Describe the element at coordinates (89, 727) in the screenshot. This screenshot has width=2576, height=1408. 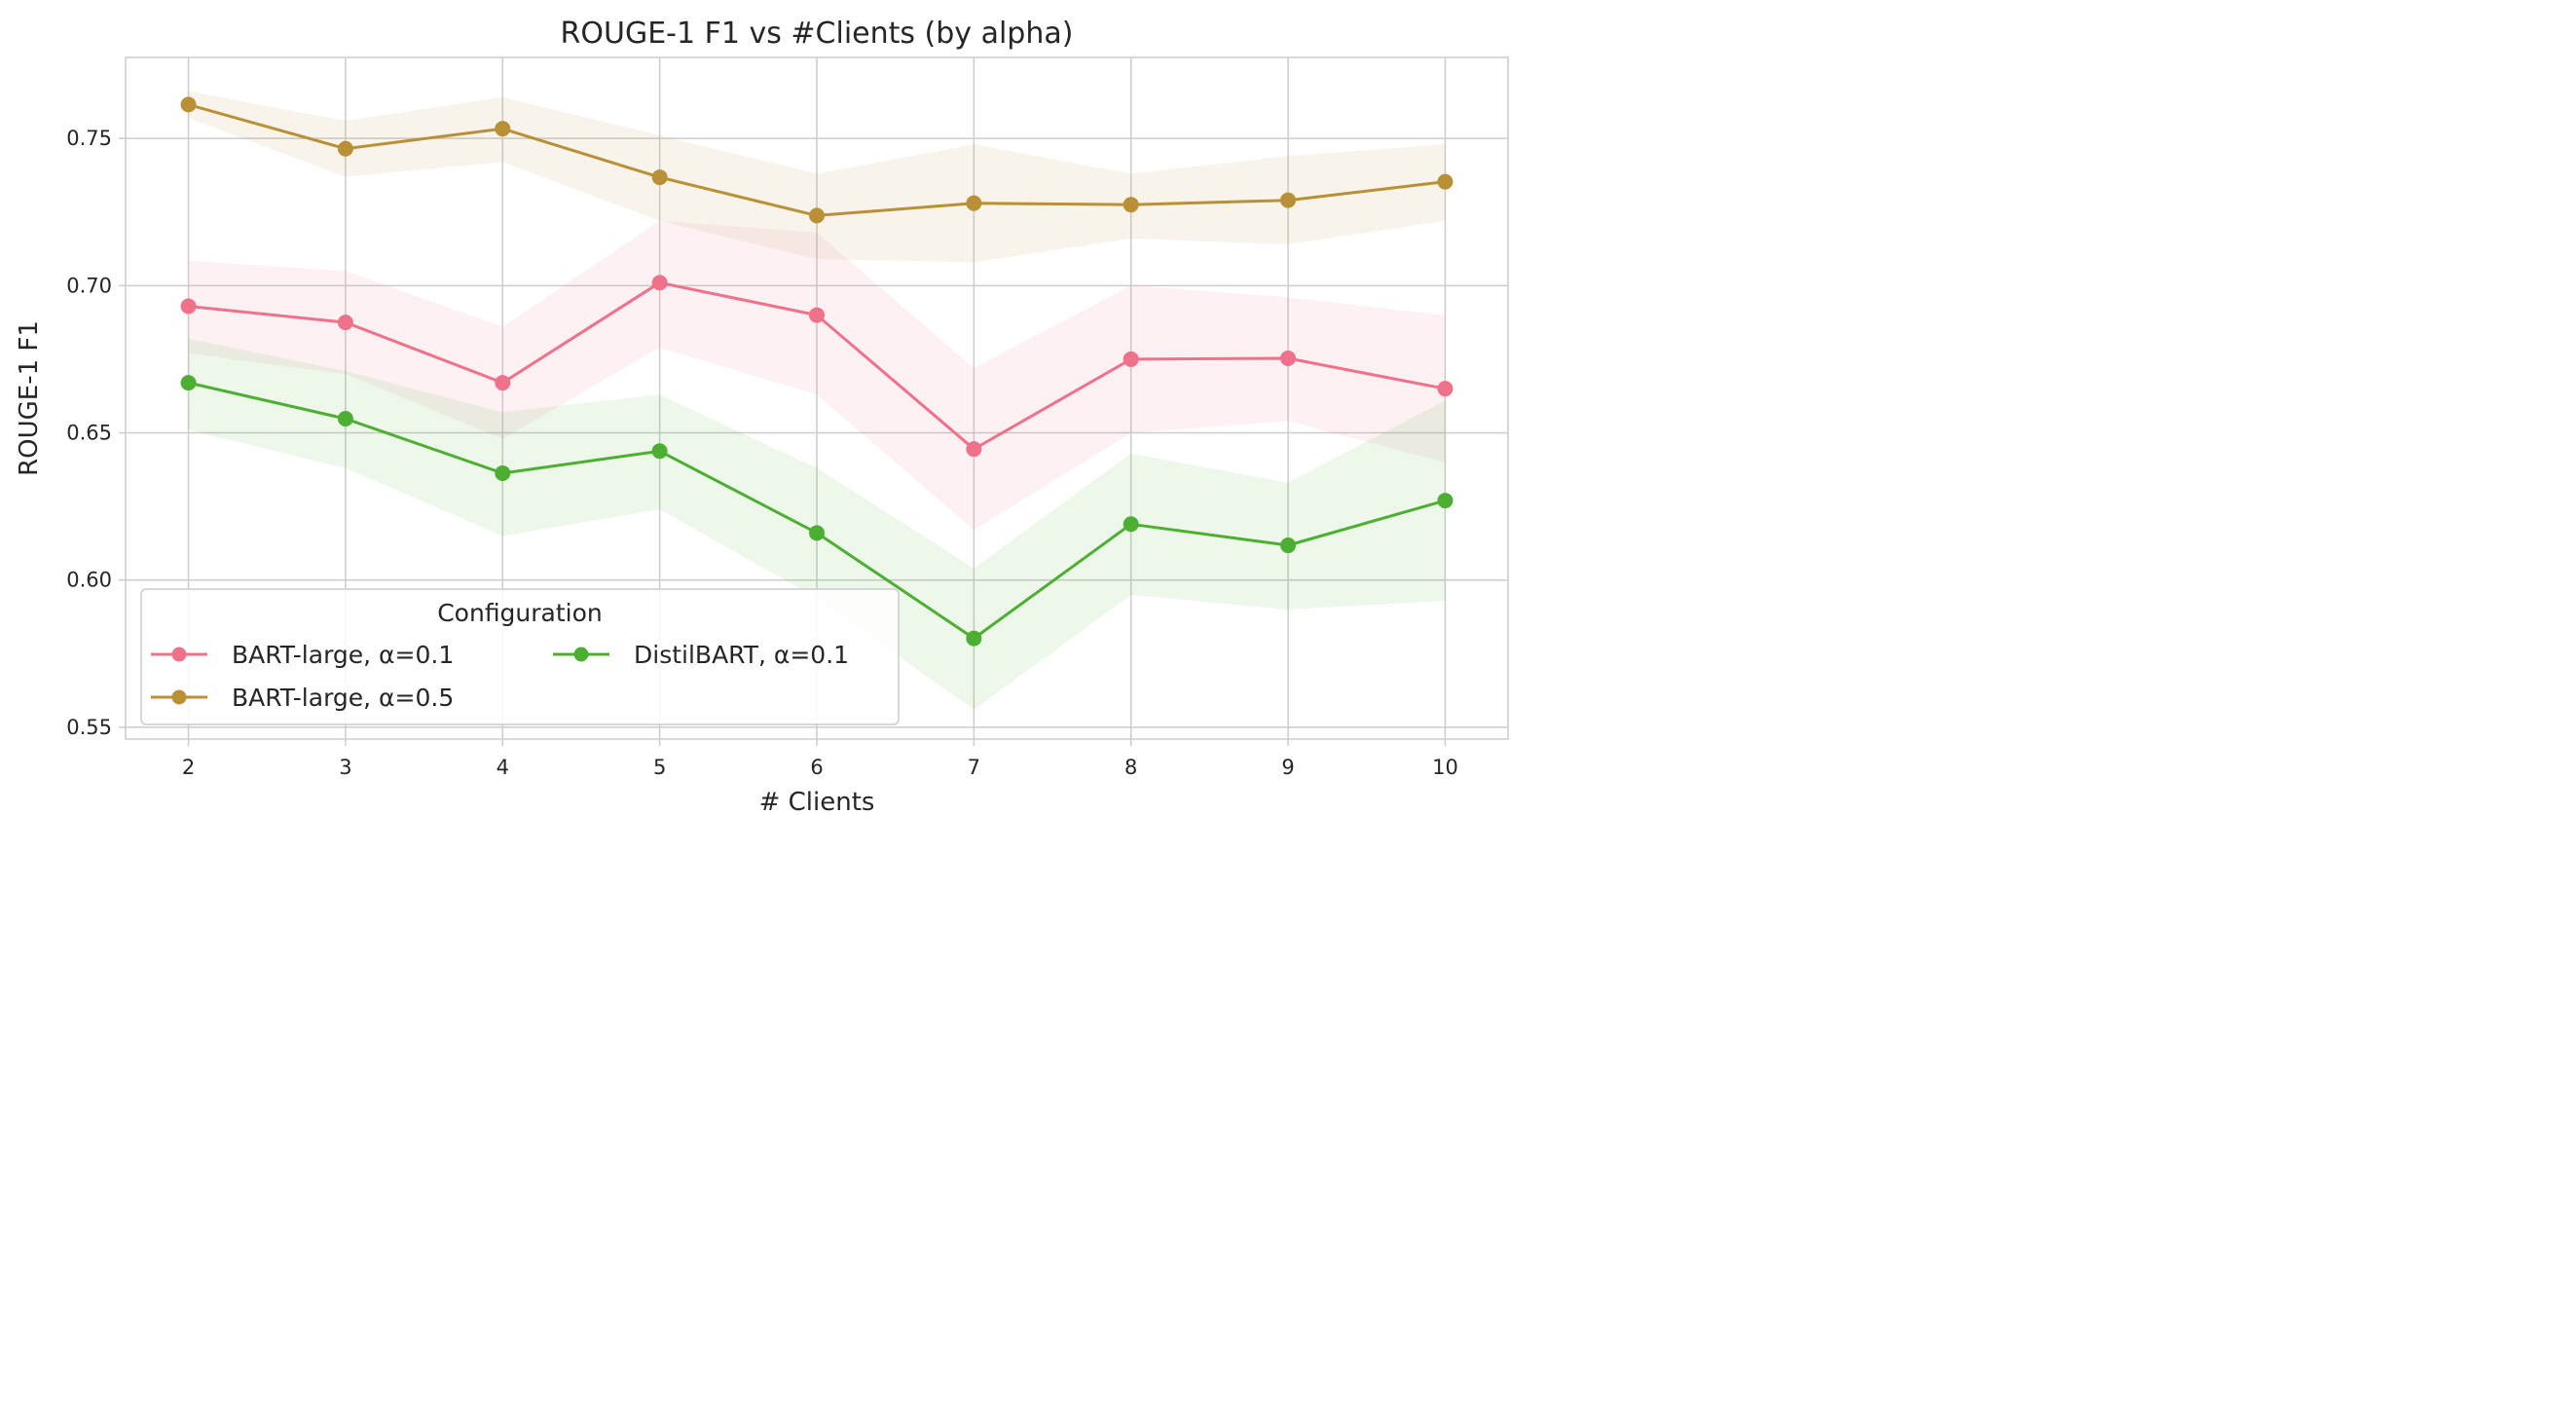
I see `y-tick-label: 0.55` at that location.